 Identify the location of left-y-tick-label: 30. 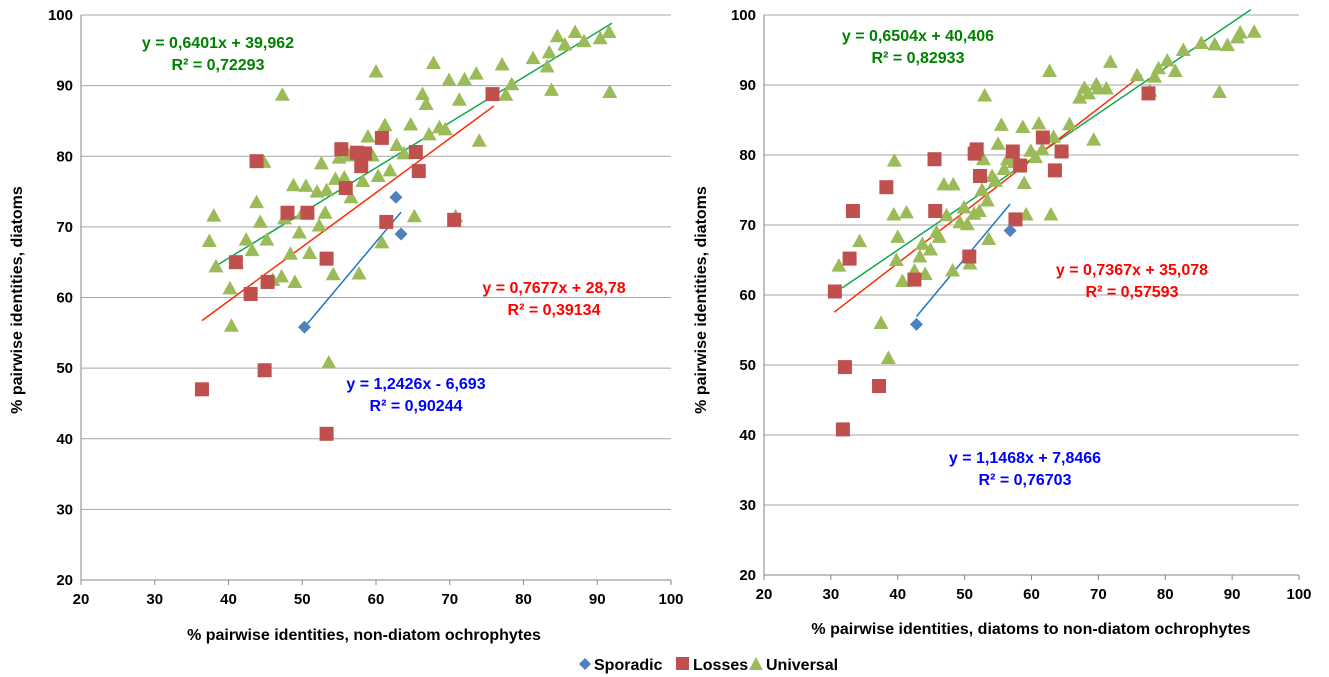
(64, 509).